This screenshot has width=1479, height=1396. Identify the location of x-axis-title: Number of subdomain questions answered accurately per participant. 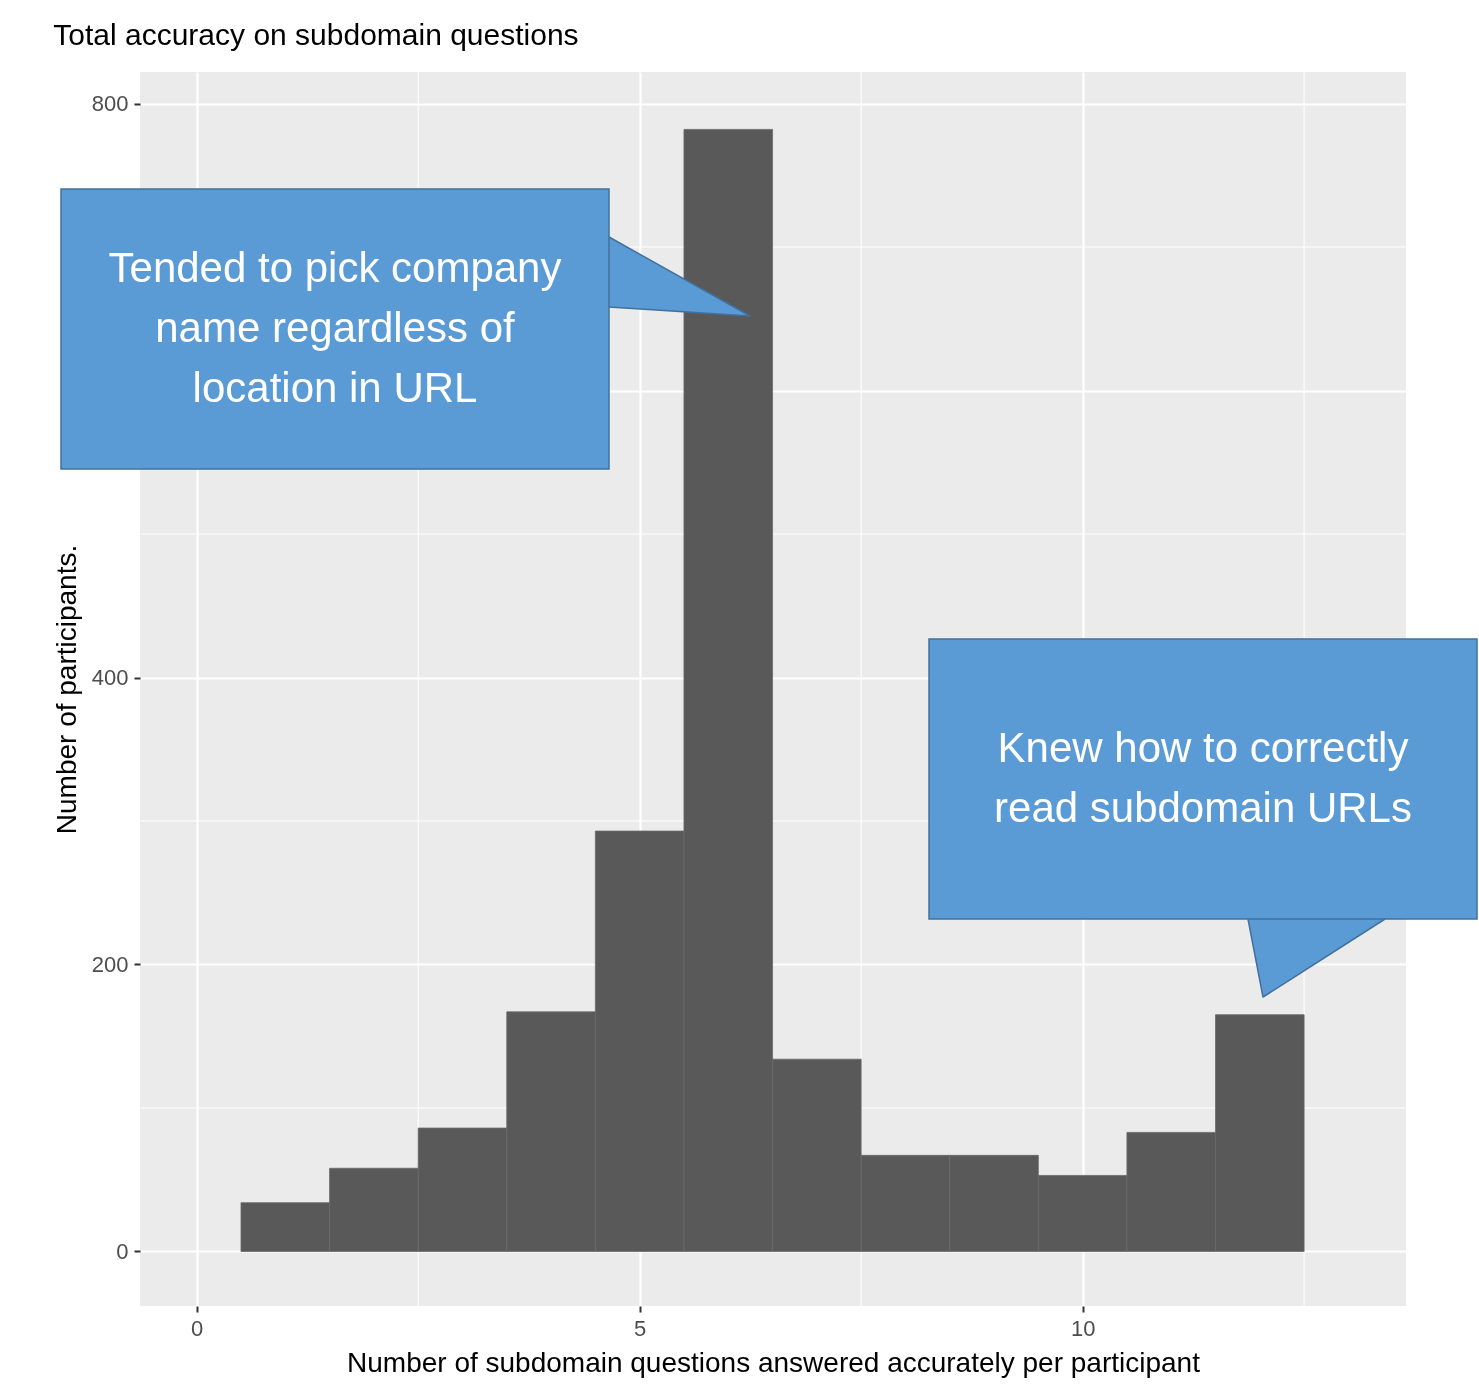
(774, 1362).